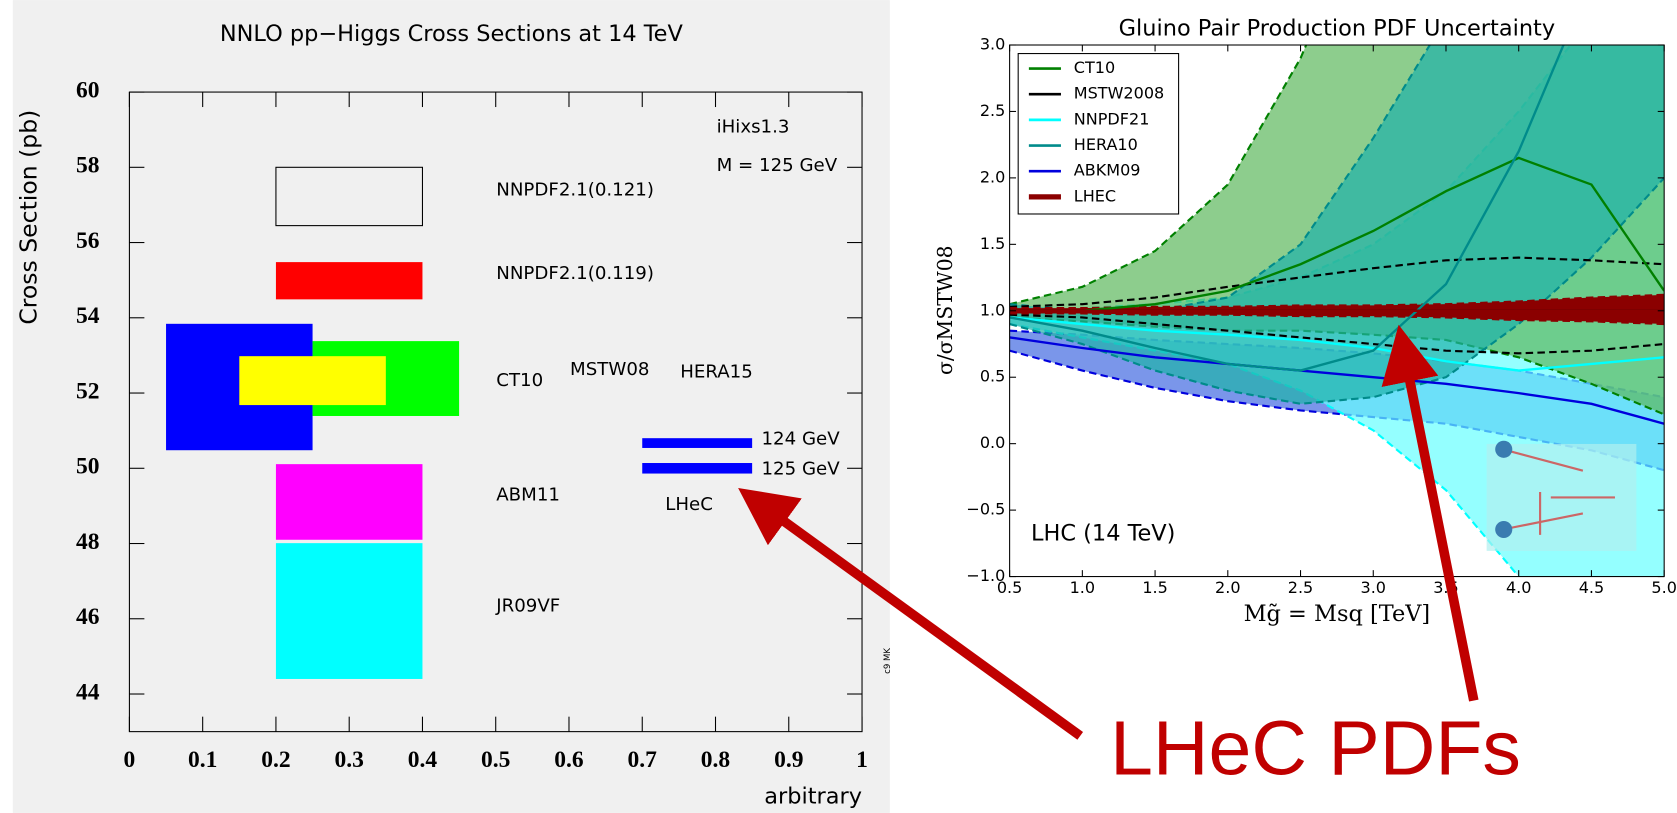  Describe the element at coordinates (862, 760) in the screenshot. I see `x-tick-label: 1` at that location.